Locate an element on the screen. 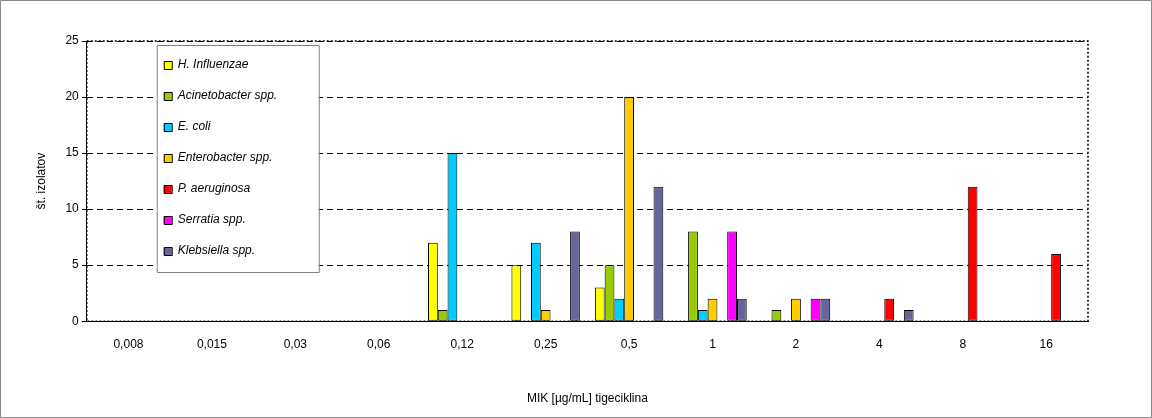 This screenshot has width=1152, height=418. x-tick-label: 0,03 is located at coordinates (295, 343).